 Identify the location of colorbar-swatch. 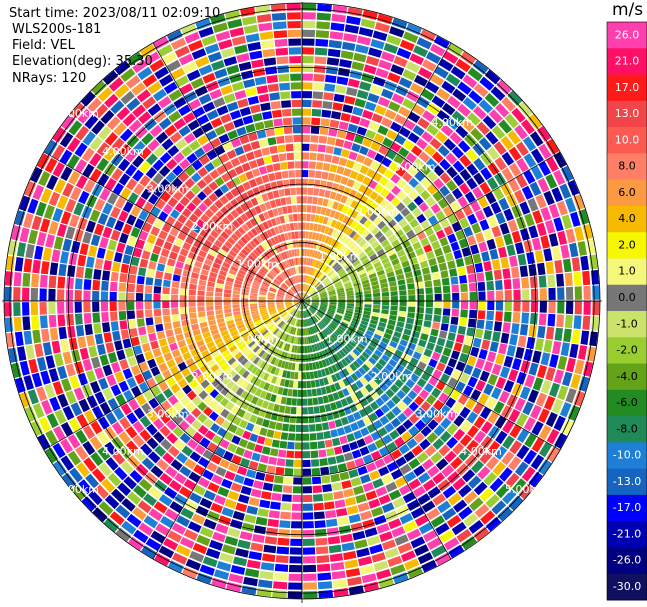
(627, 272).